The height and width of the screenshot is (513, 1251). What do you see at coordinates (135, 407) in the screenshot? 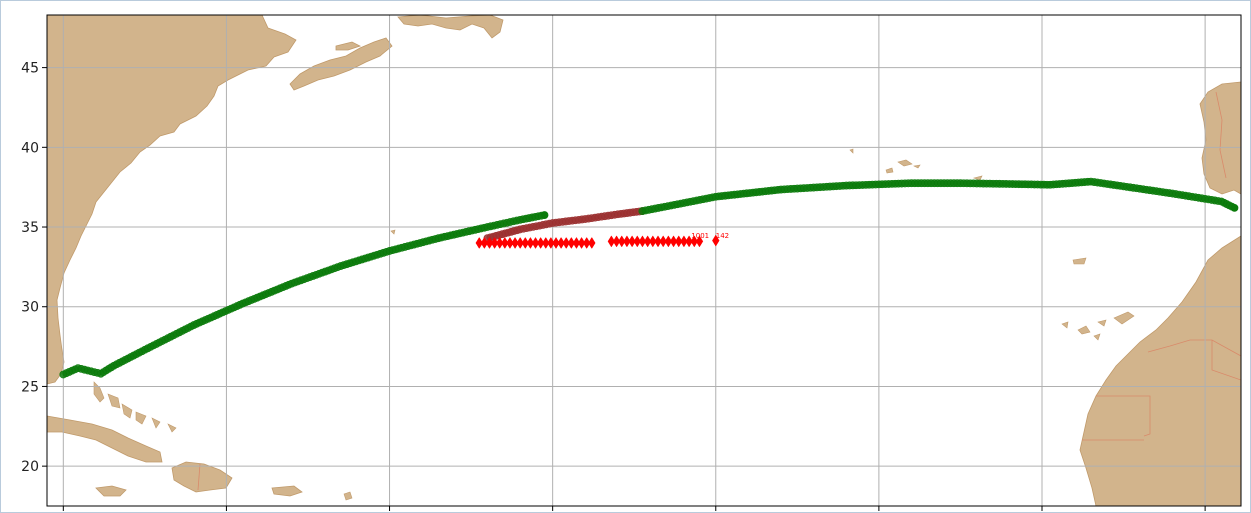
I see `landmass-bahamas` at bounding box center [135, 407].